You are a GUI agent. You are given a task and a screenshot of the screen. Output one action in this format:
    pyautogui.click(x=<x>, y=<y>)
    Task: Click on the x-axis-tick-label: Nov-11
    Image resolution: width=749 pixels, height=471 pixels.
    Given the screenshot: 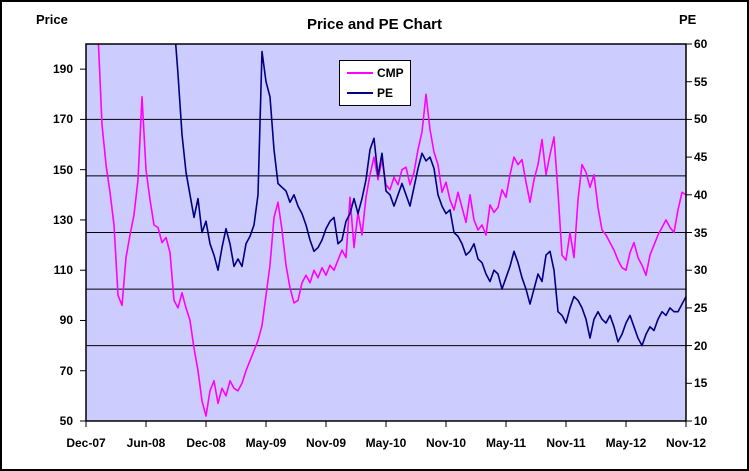 What is the action you would take?
    pyautogui.click(x=566, y=443)
    